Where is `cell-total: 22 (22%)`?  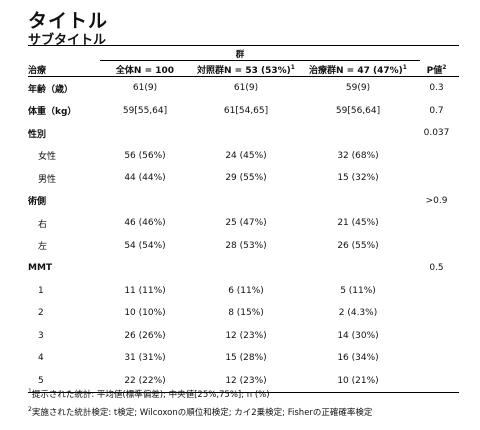 cell-total: 22 (22%) is located at coordinates (145, 381).